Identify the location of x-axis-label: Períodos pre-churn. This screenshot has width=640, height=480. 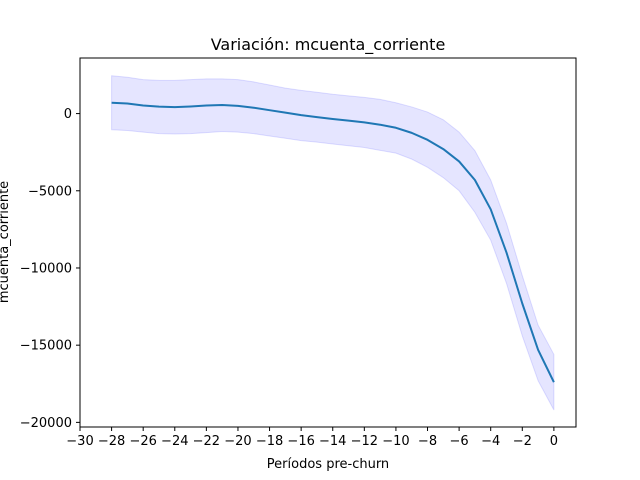
(328, 464).